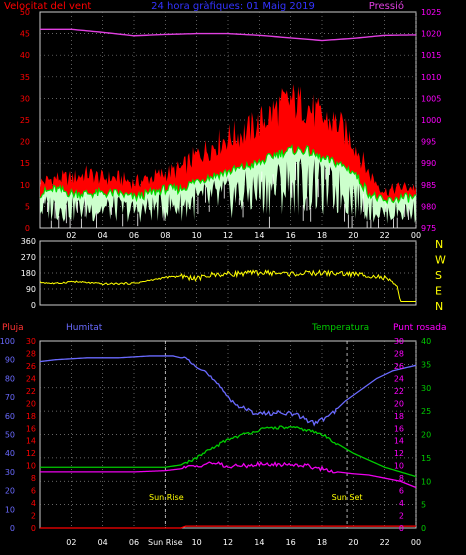 The height and width of the screenshot is (555, 466). Describe the element at coordinates (33, 305) in the screenshot. I see `direction-tick-label: 0` at that location.